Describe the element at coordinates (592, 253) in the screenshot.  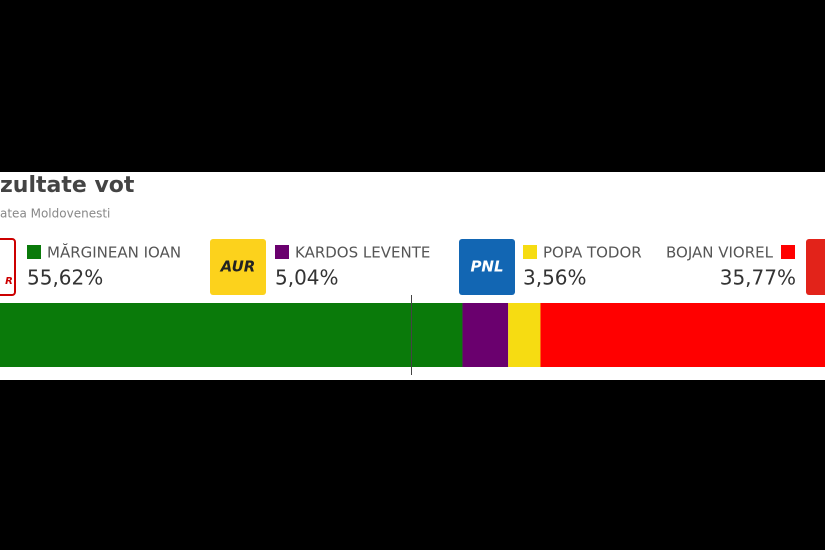
I see `legend-name: POPA TODOR` at that location.